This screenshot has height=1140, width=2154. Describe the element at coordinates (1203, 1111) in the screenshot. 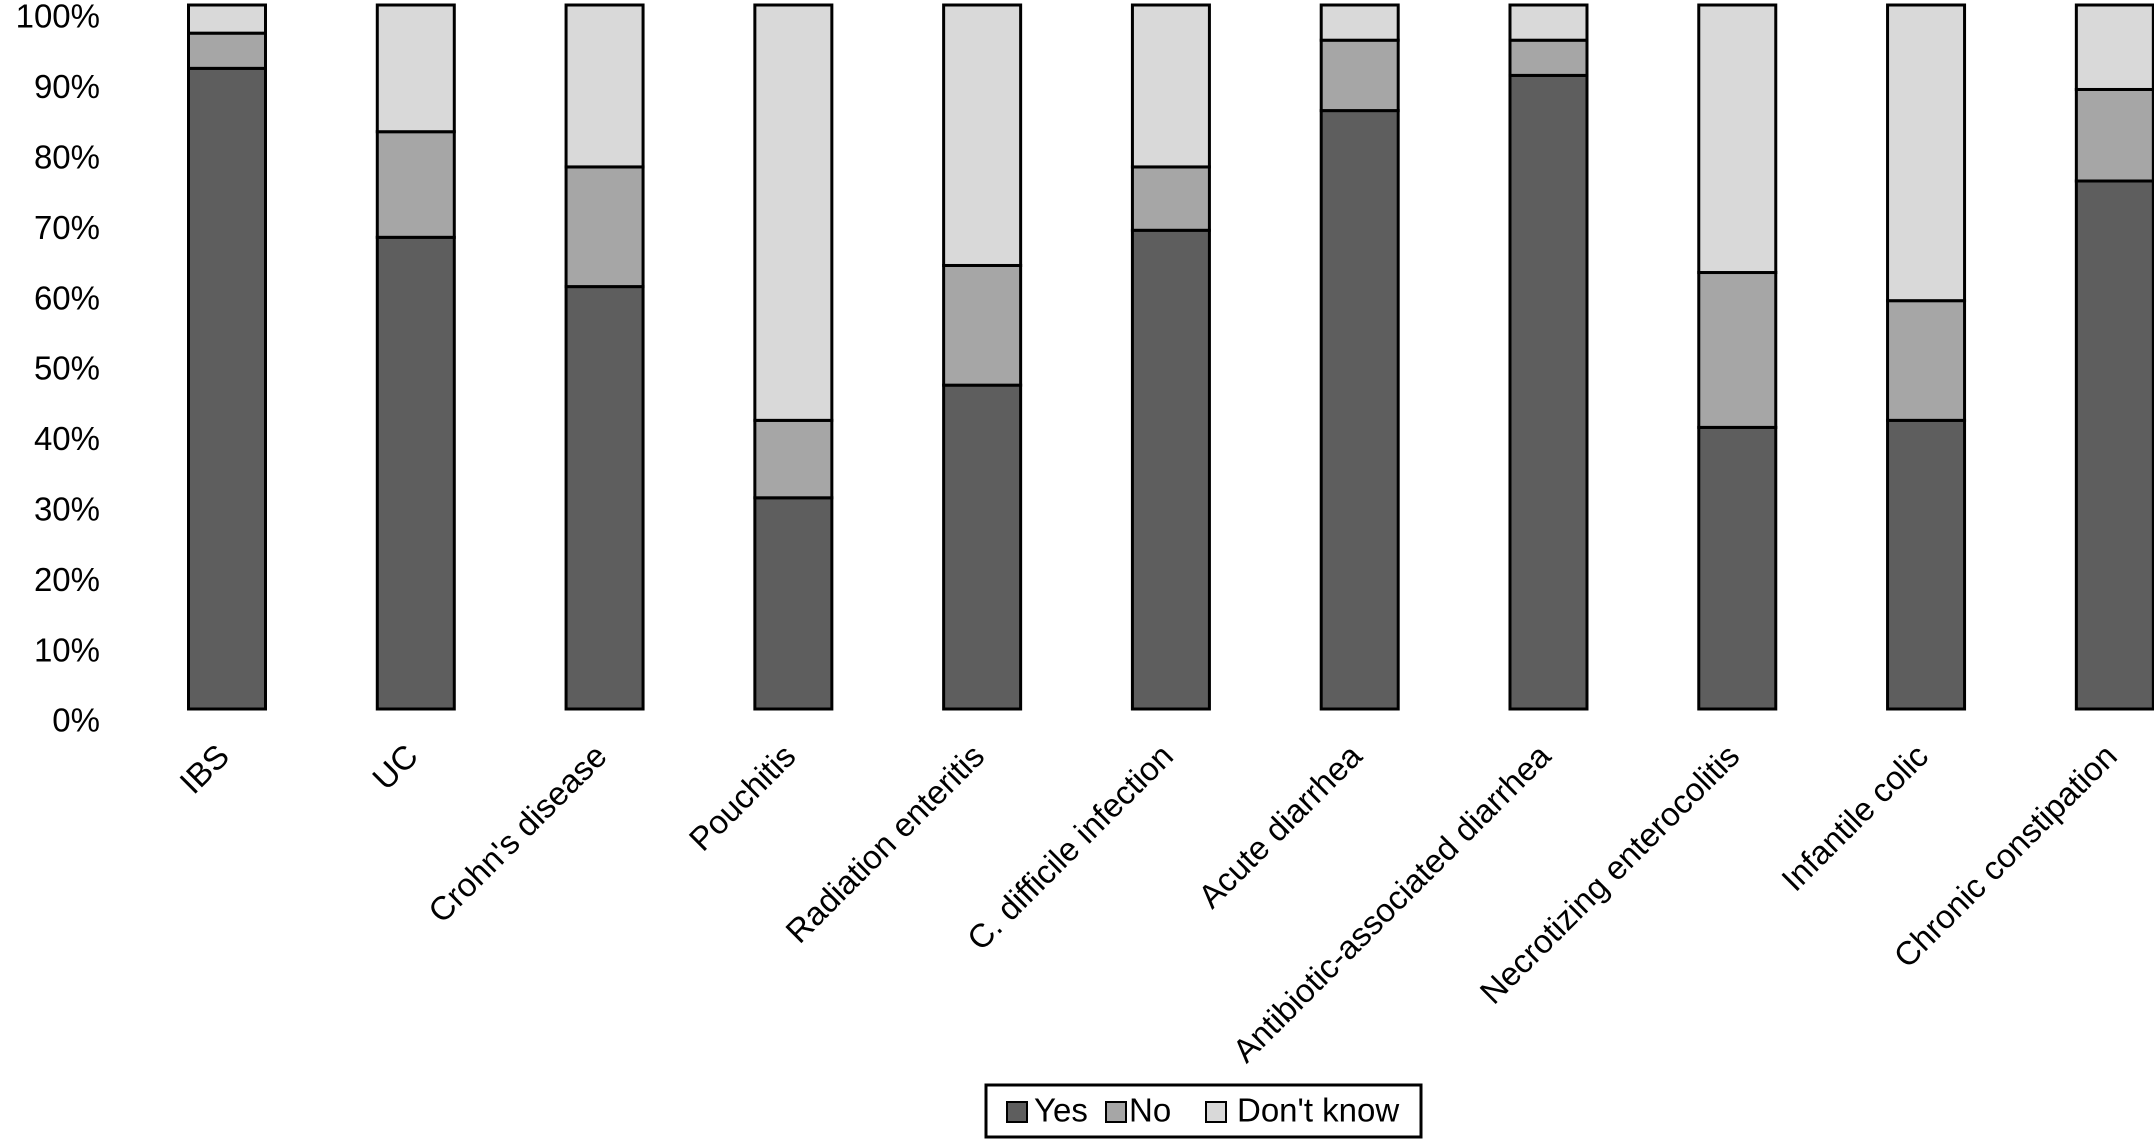

I see `legend-box` at that location.